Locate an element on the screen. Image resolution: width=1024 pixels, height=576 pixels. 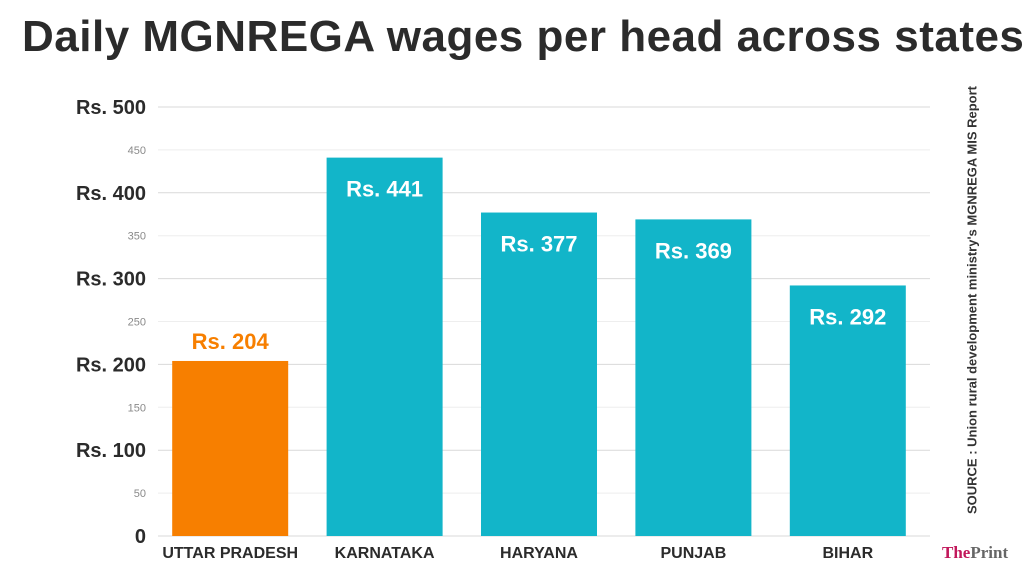
y-tick-label-major: Rs. 100 is located at coordinates (111, 451).